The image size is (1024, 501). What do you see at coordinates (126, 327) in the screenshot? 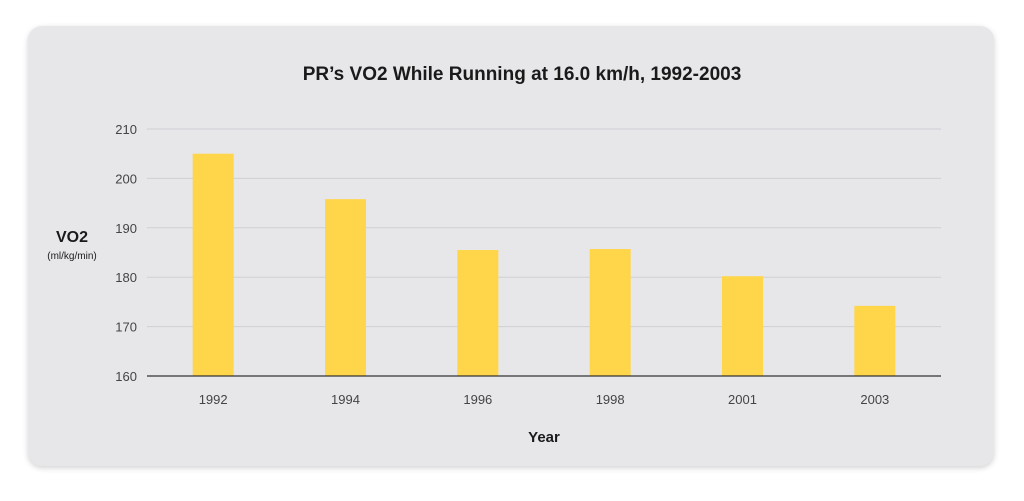
I see `y-tick-label: 170` at bounding box center [126, 327].